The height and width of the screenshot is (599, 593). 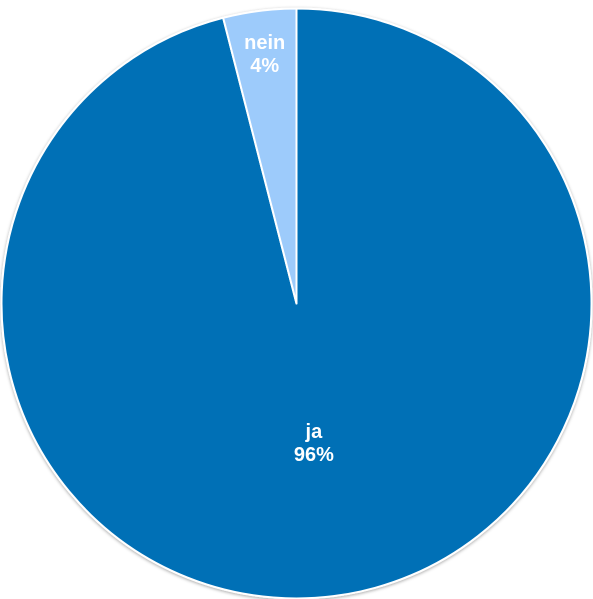 I want to click on slice-value-label-nein: 4%, so click(x=264, y=66).